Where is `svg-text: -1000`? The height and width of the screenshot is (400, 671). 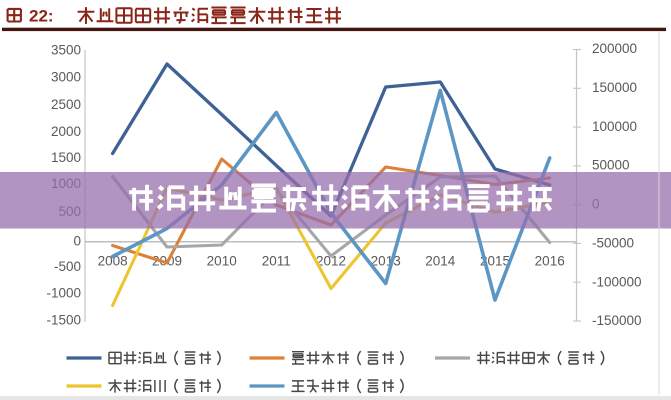 svg-text: -1000 is located at coordinates (63, 293).